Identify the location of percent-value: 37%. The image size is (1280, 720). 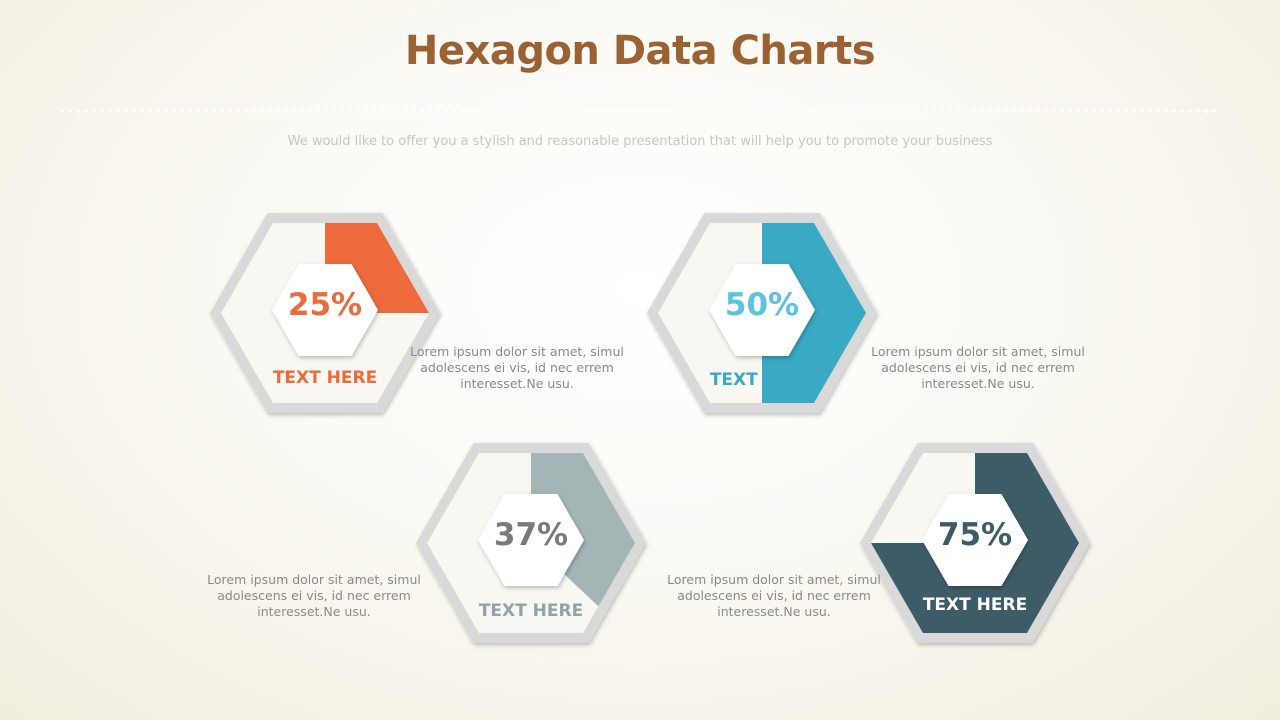
(531, 535).